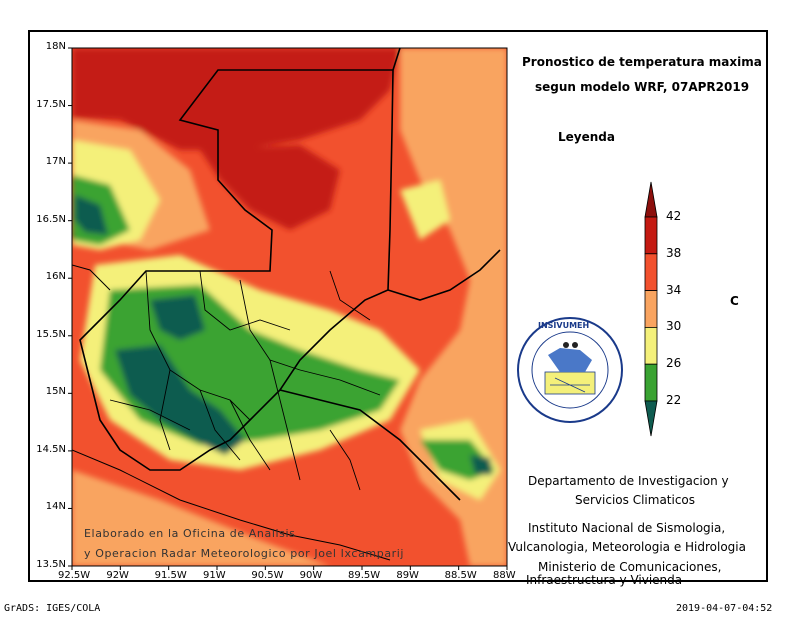 This screenshot has height=618, width=800. Describe the element at coordinates (117, 575) in the screenshot. I see `lon-tick-label: 92W` at that location.